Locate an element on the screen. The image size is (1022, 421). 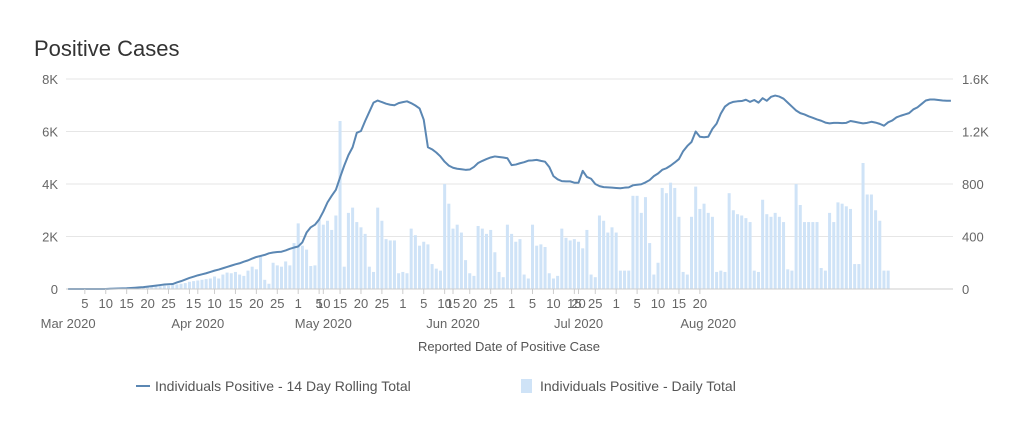
y-right-tick-label: 1.2K is located at coordinates (975, 132).